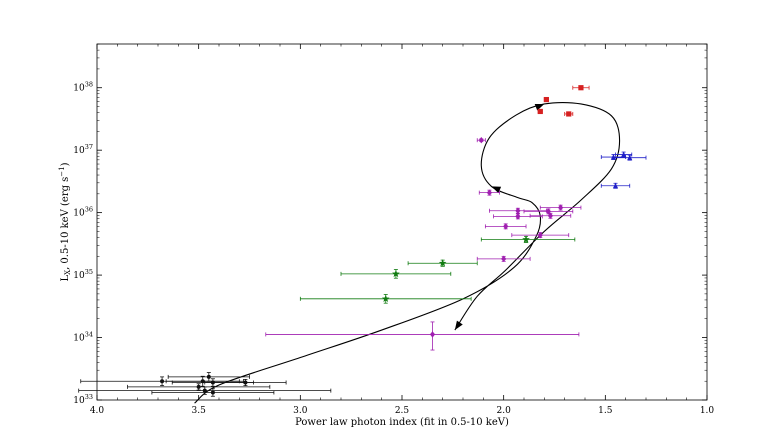  I want to click on x-tick-label: 1.0, so click(707, 411).